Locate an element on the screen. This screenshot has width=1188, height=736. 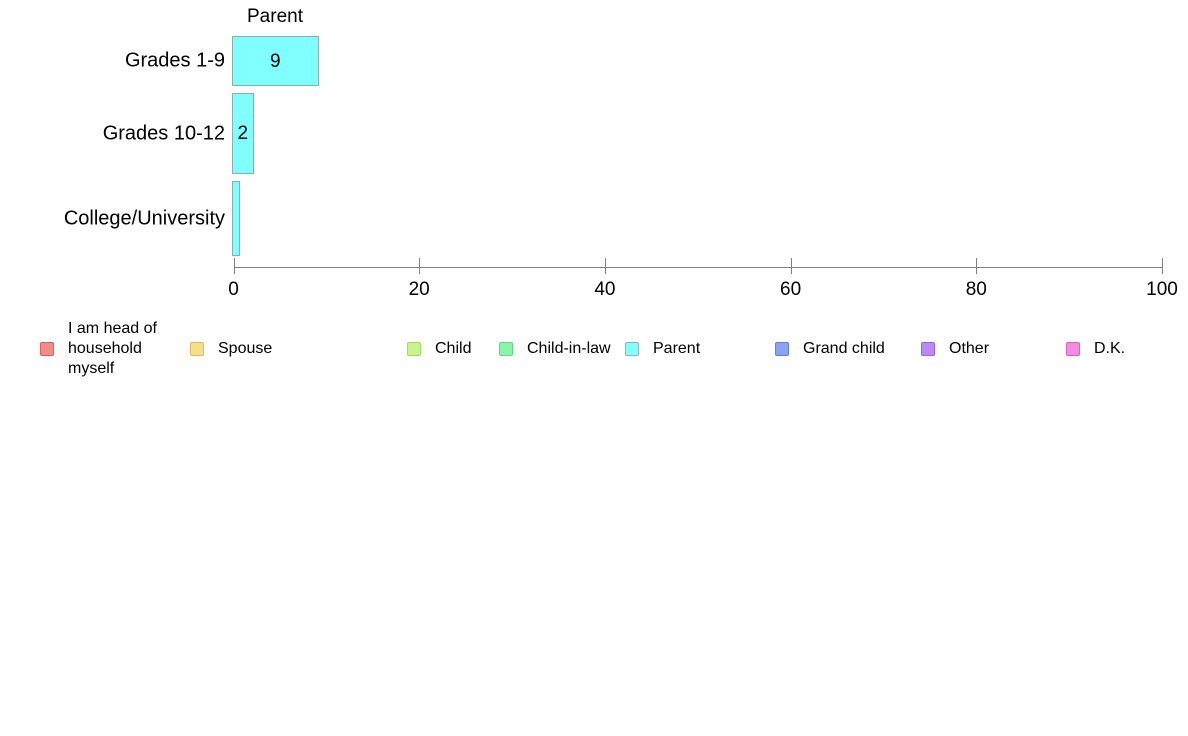
category-label: College/University is located at coordinates (144, 218).